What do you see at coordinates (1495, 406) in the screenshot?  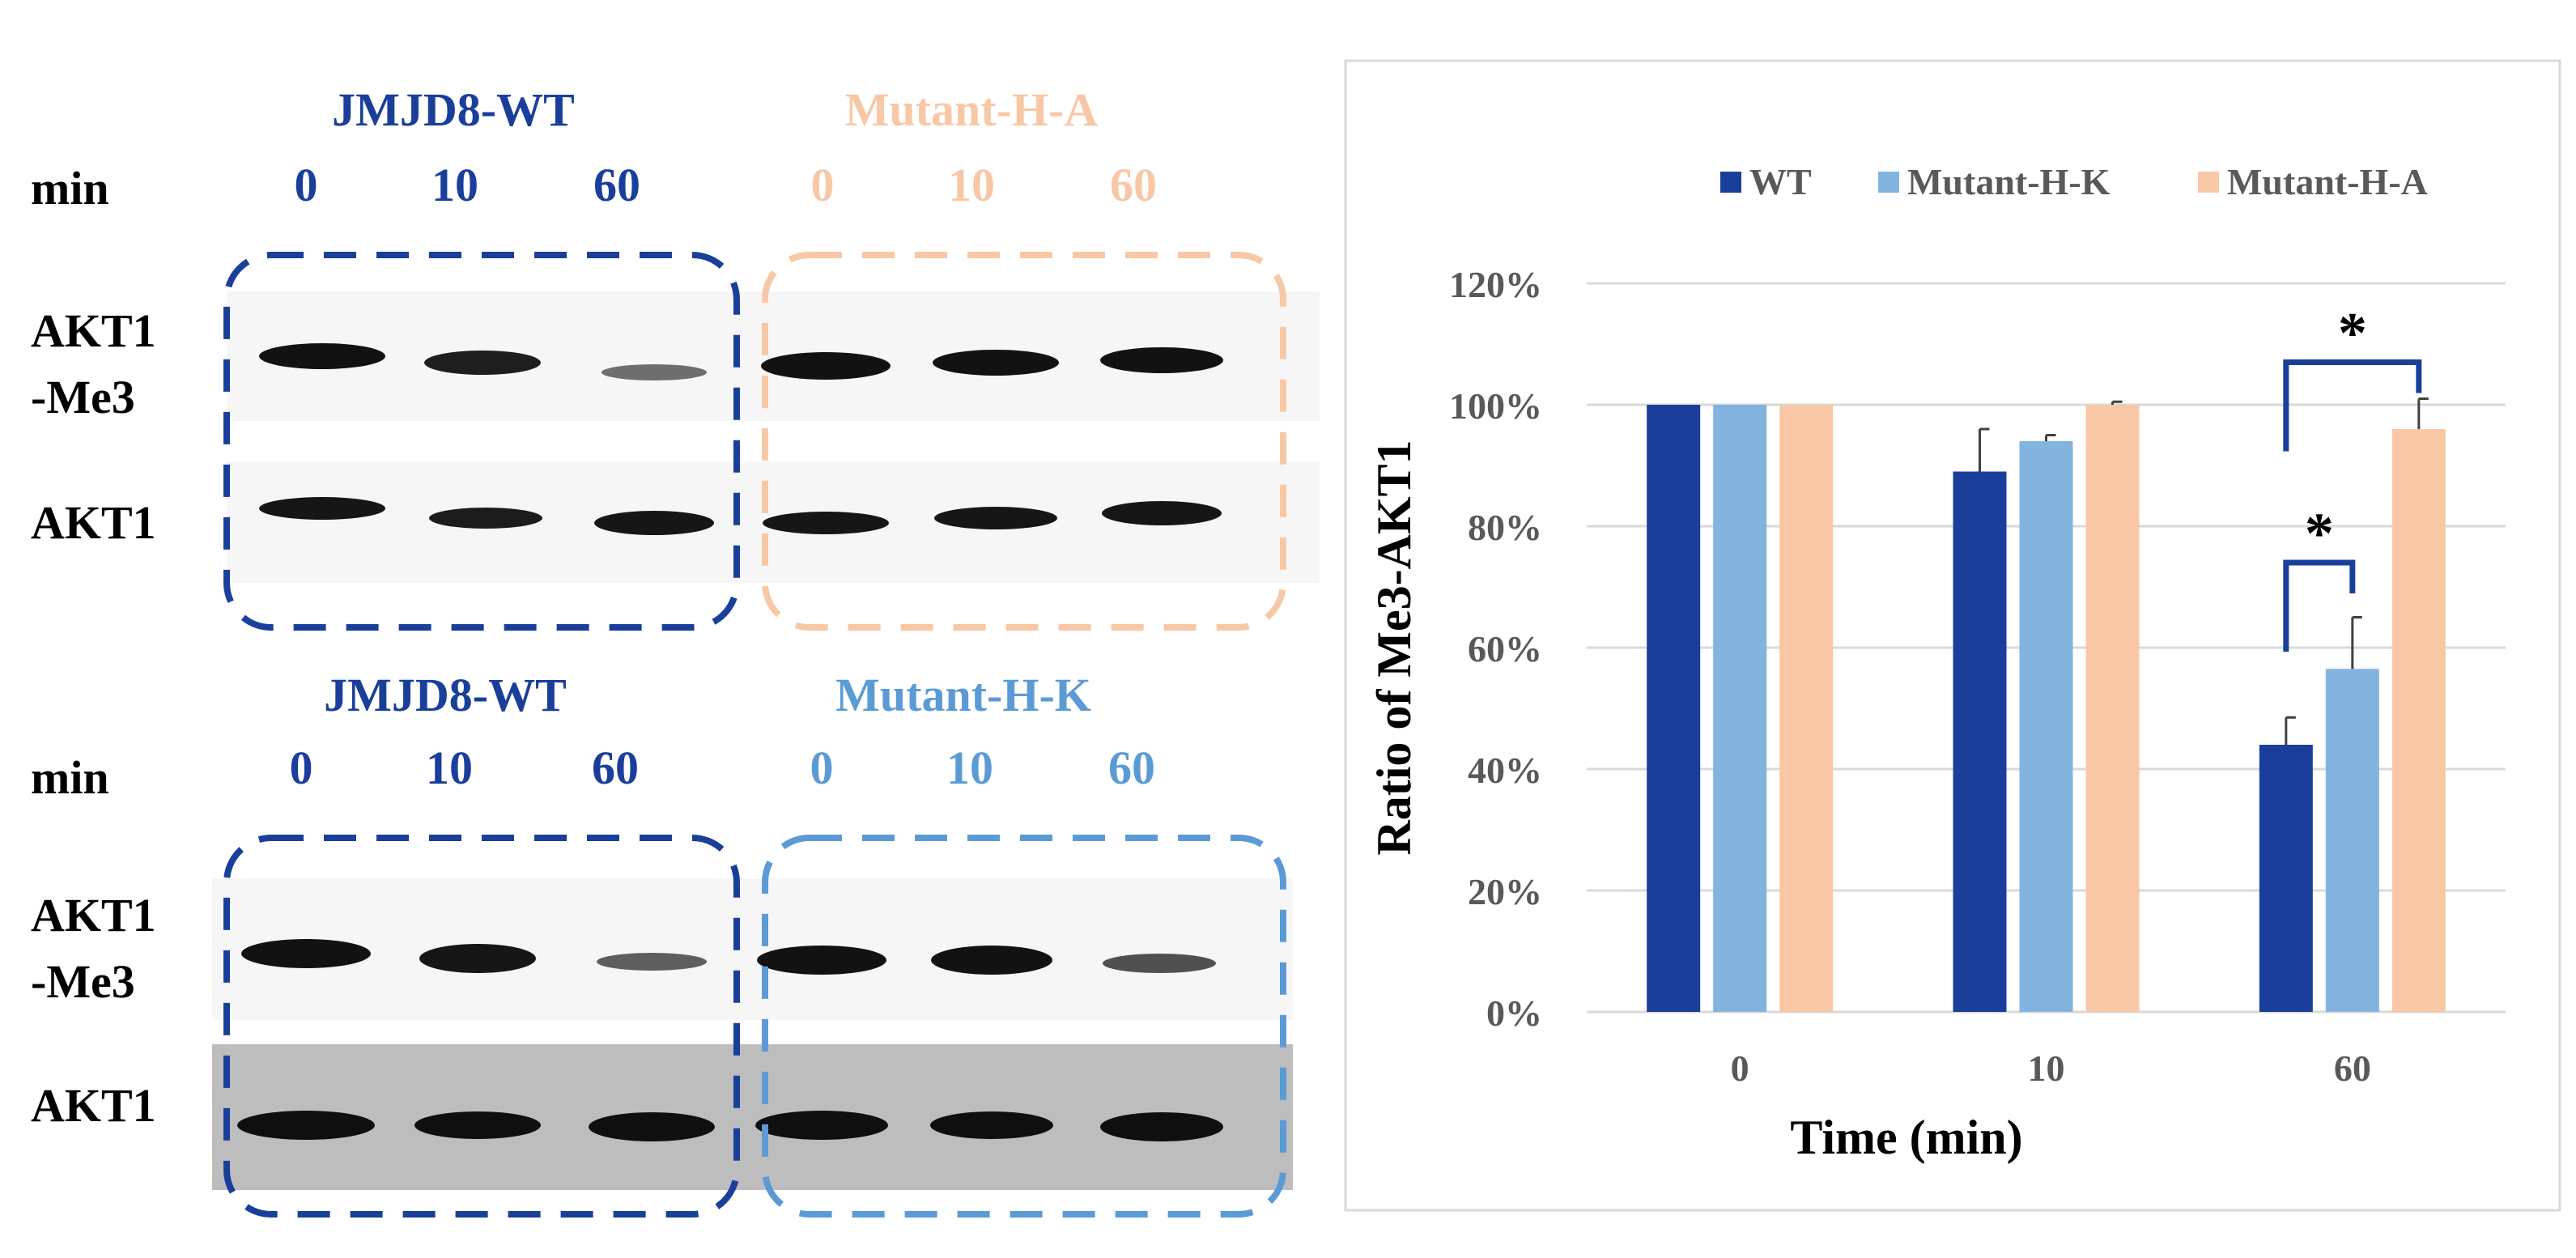 I see `y-tick-label-5: 100%` at bounding box center [1495, 406].